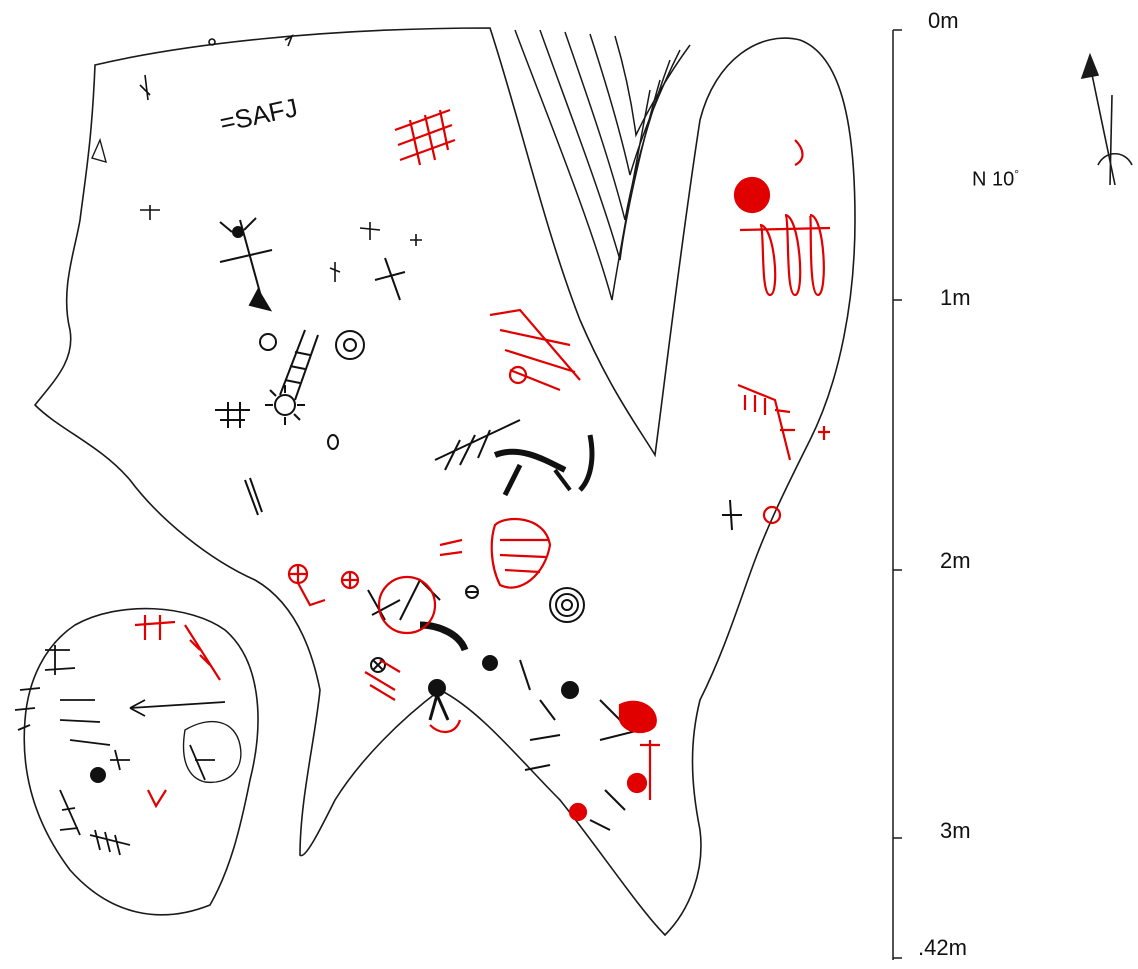 This screenshot has width=1138, height=969. I want to click on north-label: N 10°, so click(995, 179).